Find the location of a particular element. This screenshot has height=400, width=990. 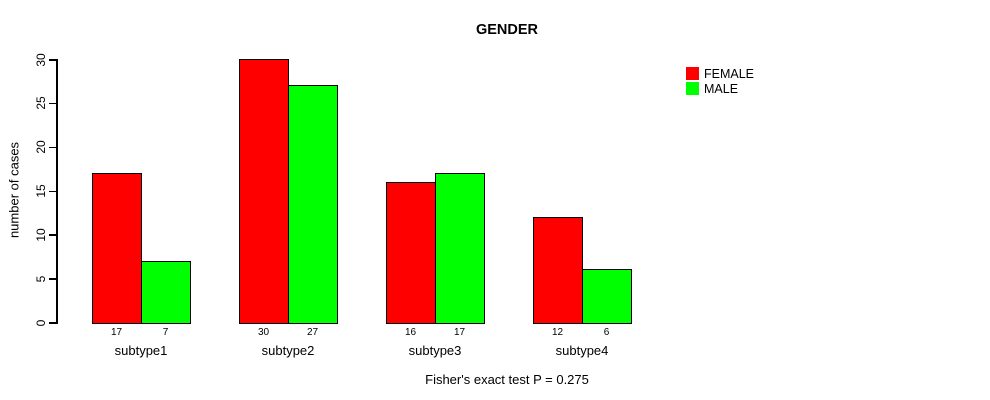

statistical-test-annotation: Fisher's exact test P = 0.275 is located at coordinates (507, 379).